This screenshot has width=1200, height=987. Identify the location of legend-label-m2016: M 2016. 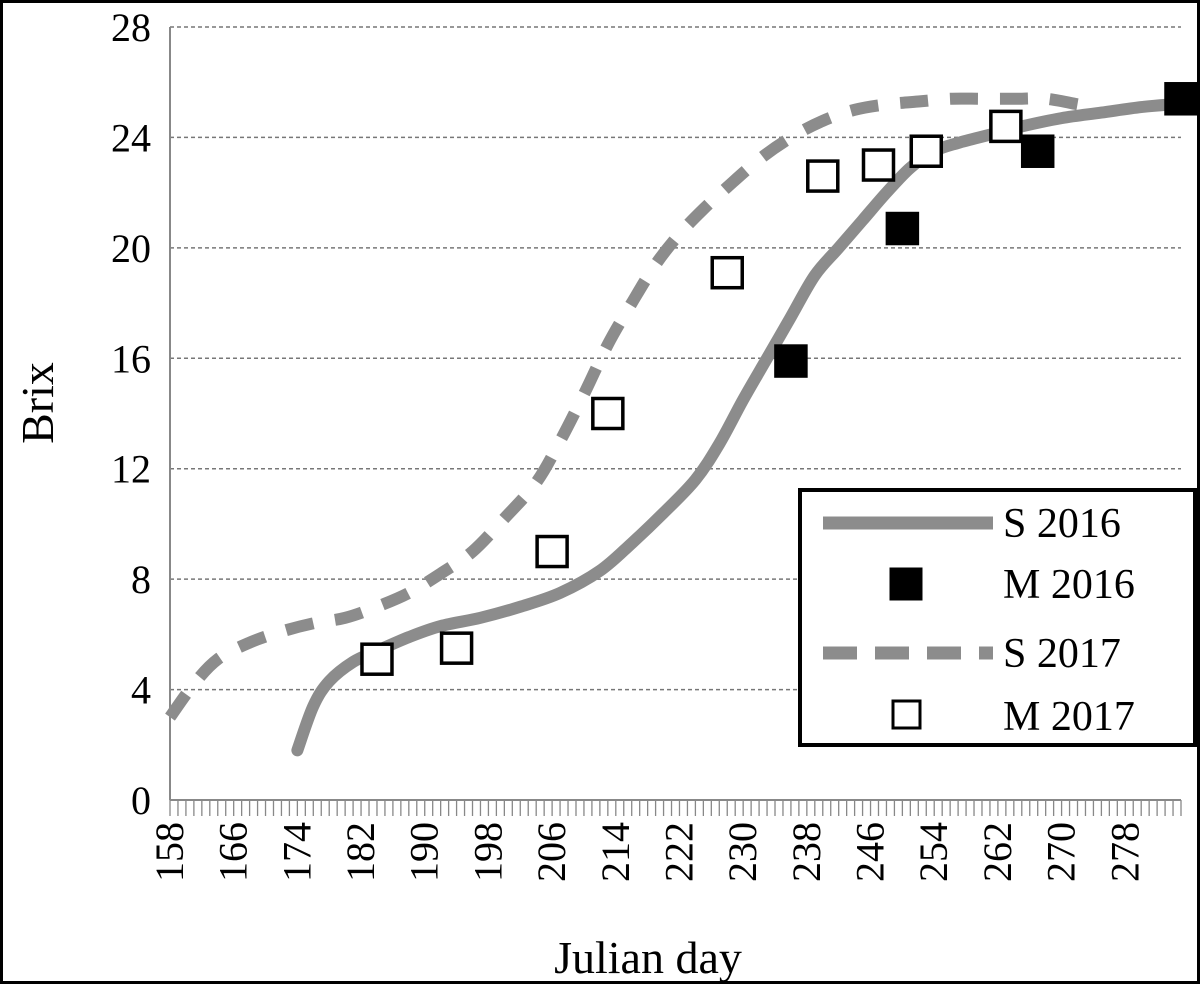
(1069, 585).